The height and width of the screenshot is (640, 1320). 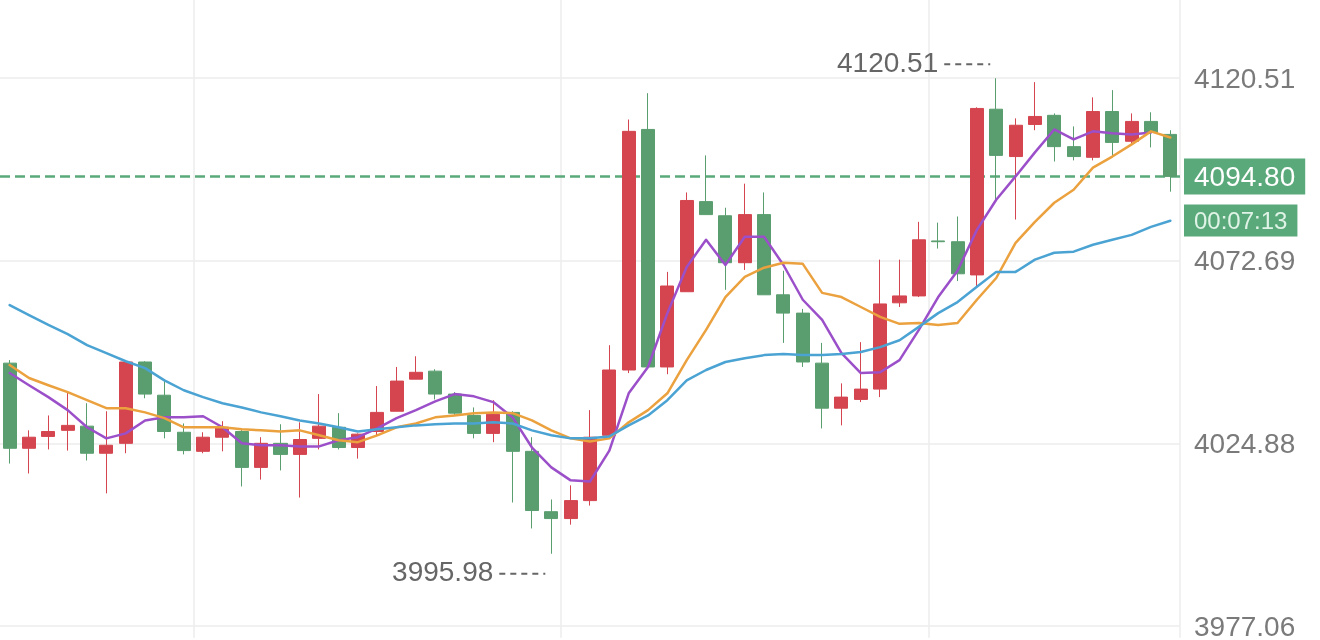 I want to click on annotation: 4120.51, so click(x=888, y=62).